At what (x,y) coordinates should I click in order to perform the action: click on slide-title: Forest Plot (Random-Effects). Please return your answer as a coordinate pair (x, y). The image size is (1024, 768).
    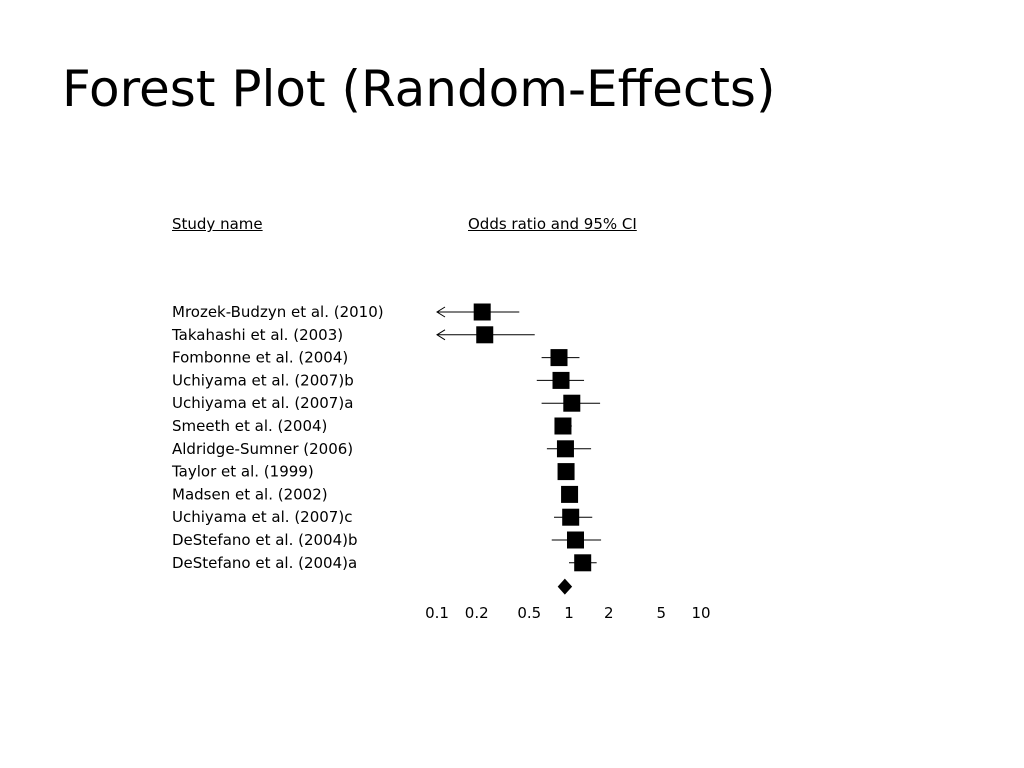
    Looking at the image, I should click on (419, 89).